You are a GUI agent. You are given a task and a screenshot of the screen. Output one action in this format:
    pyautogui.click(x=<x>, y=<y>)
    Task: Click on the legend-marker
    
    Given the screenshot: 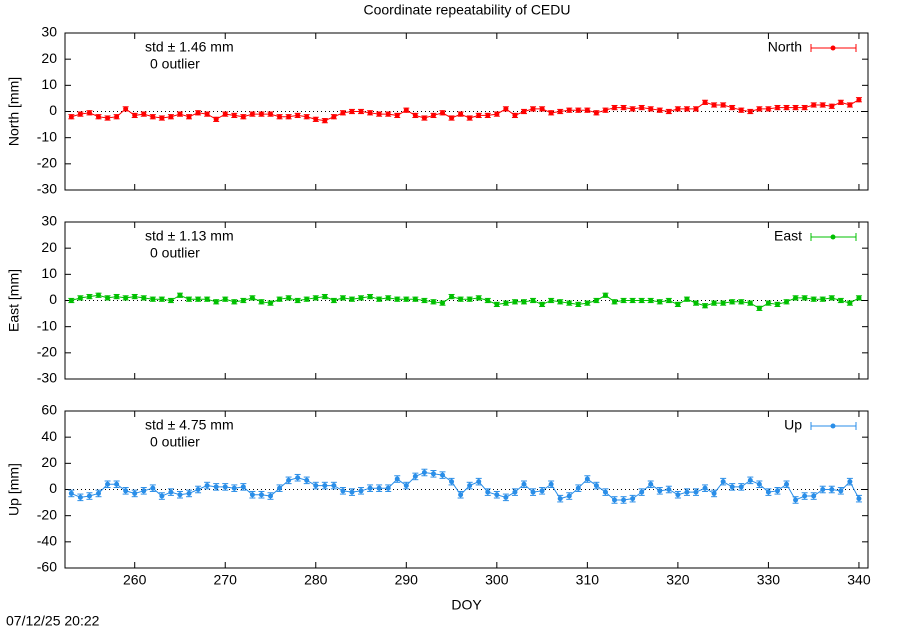 What is the action you would take?
    pyautogui.click(x=833, y=237)
    